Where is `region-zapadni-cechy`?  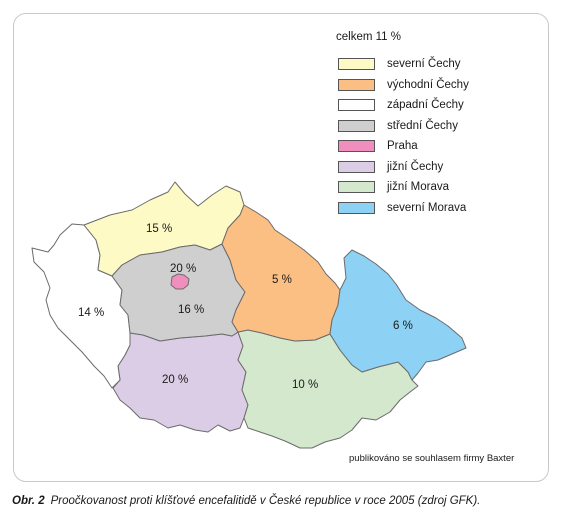
region-zapadni-cechy is located at coordinates (81, 306).